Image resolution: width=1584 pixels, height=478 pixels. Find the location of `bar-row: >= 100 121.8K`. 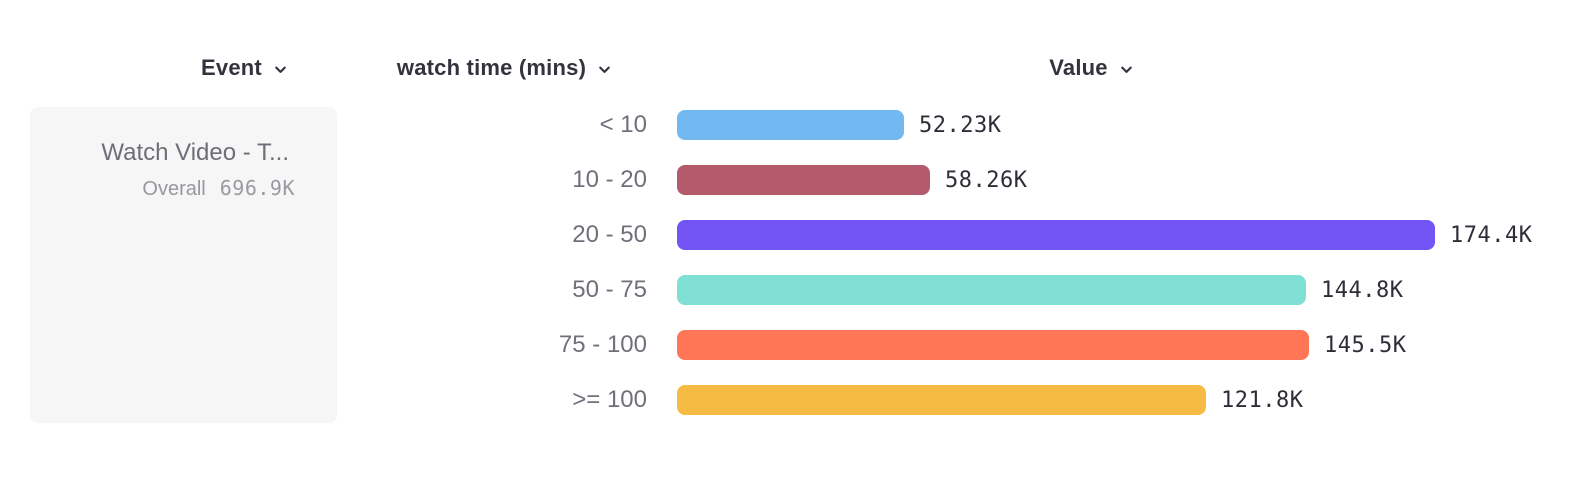

bar-row: >= 100 121.8K is located at coordinates (936, 400).